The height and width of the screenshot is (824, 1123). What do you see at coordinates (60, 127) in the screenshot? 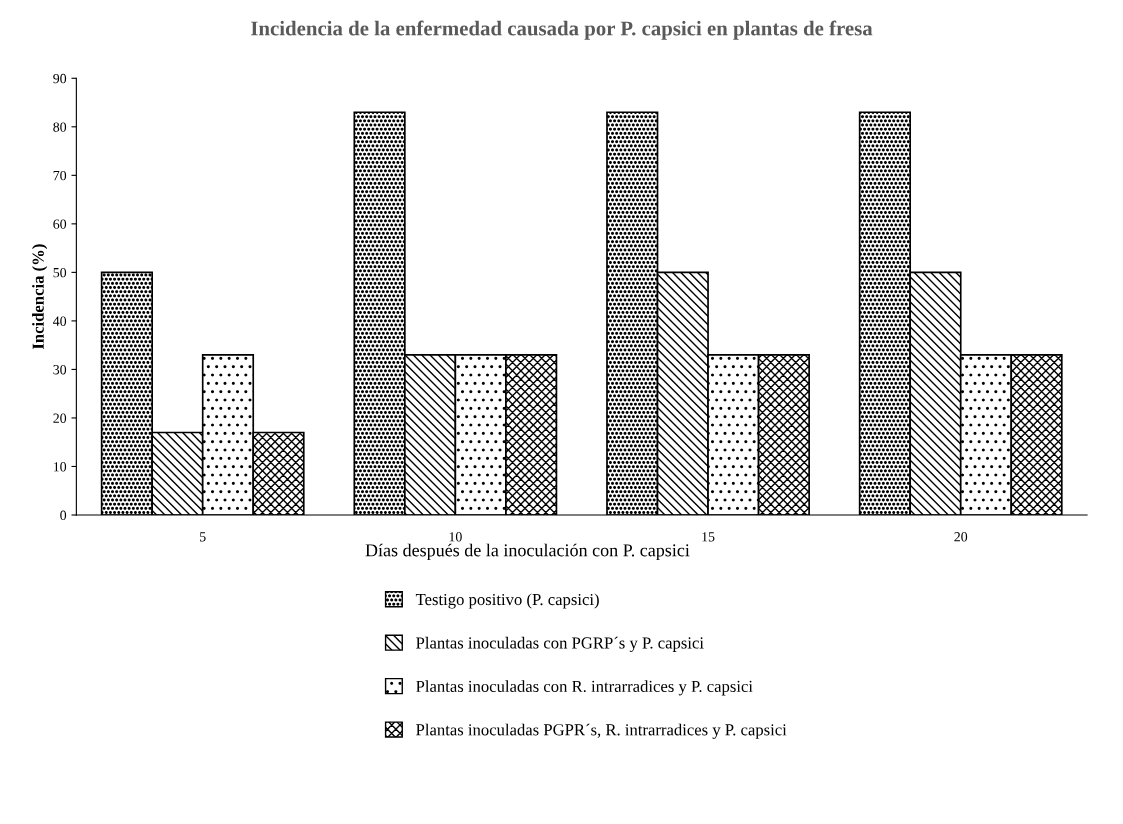
I see `y-tick-label: 80` at bounding box center [60, 127].